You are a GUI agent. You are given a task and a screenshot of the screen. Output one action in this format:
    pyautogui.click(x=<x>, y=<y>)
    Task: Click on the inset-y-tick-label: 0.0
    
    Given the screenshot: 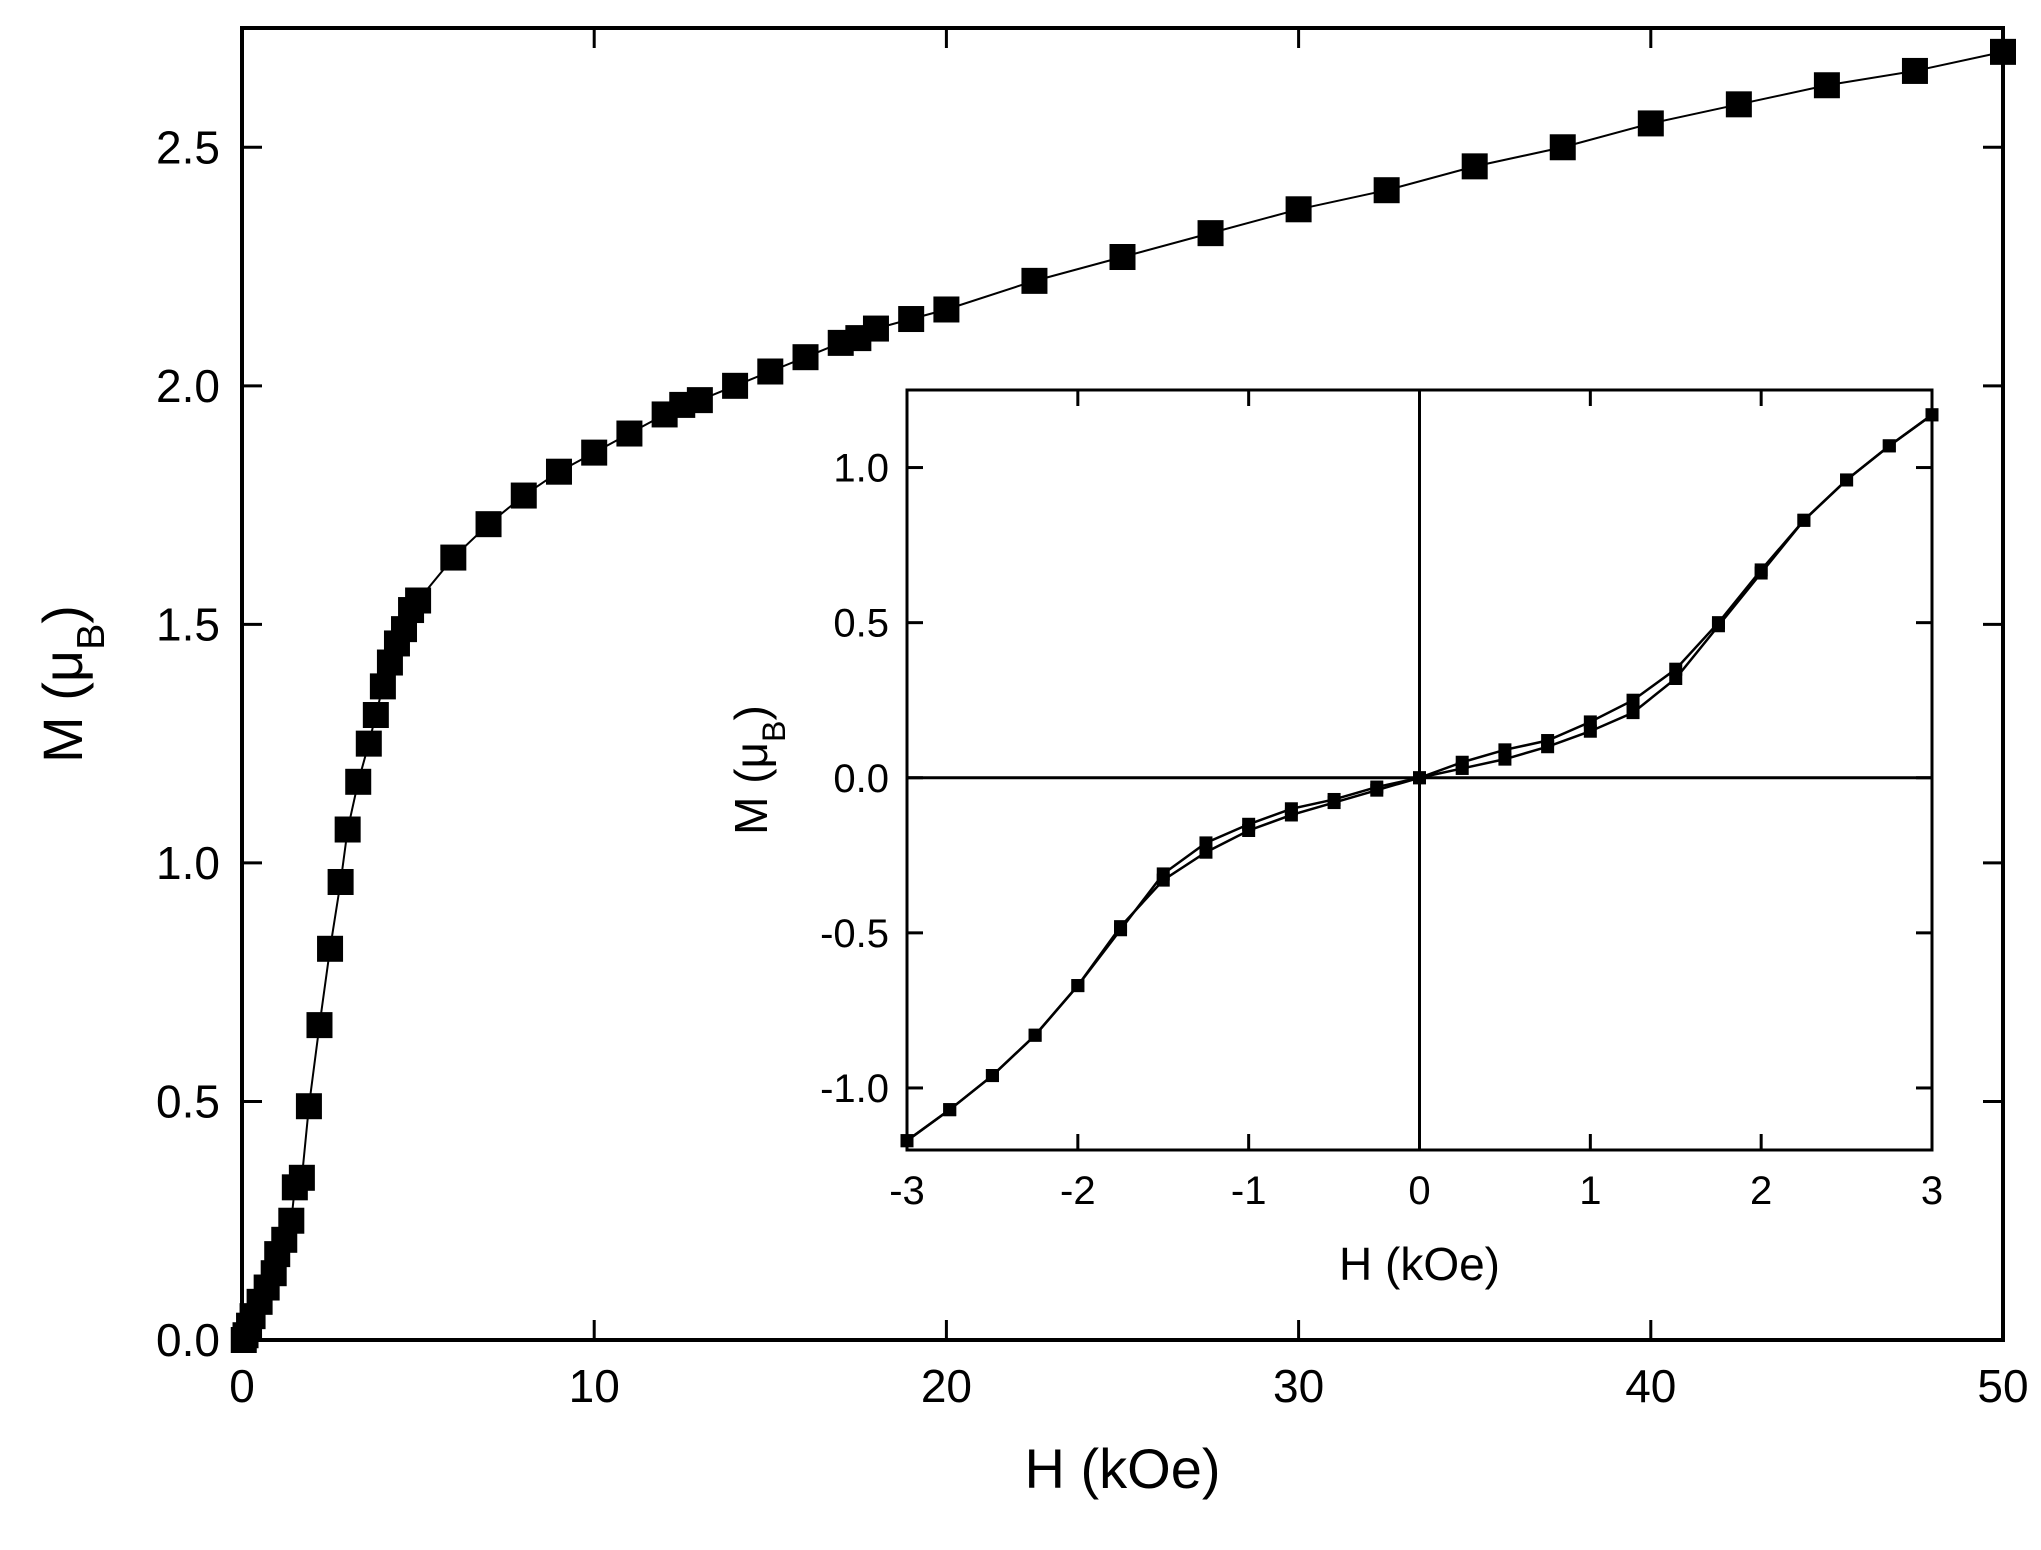 What is the action you would take?
    pyautogui.click(x=861, y=779)
    